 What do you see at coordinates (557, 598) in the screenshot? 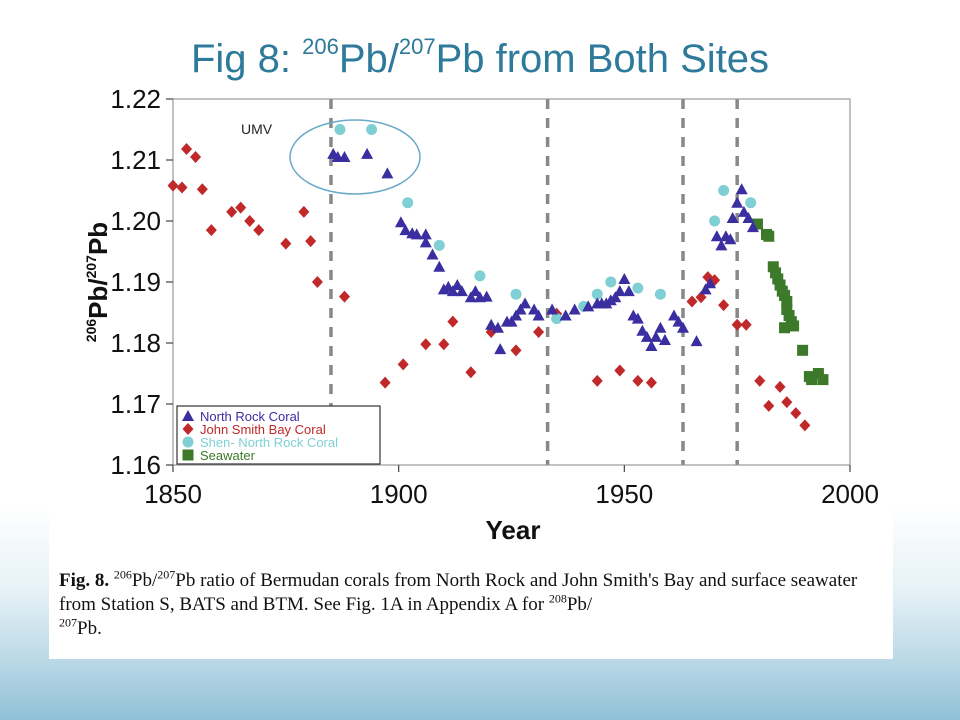
I see `caption-sup-208: 208` at bounding box center [557, 598].